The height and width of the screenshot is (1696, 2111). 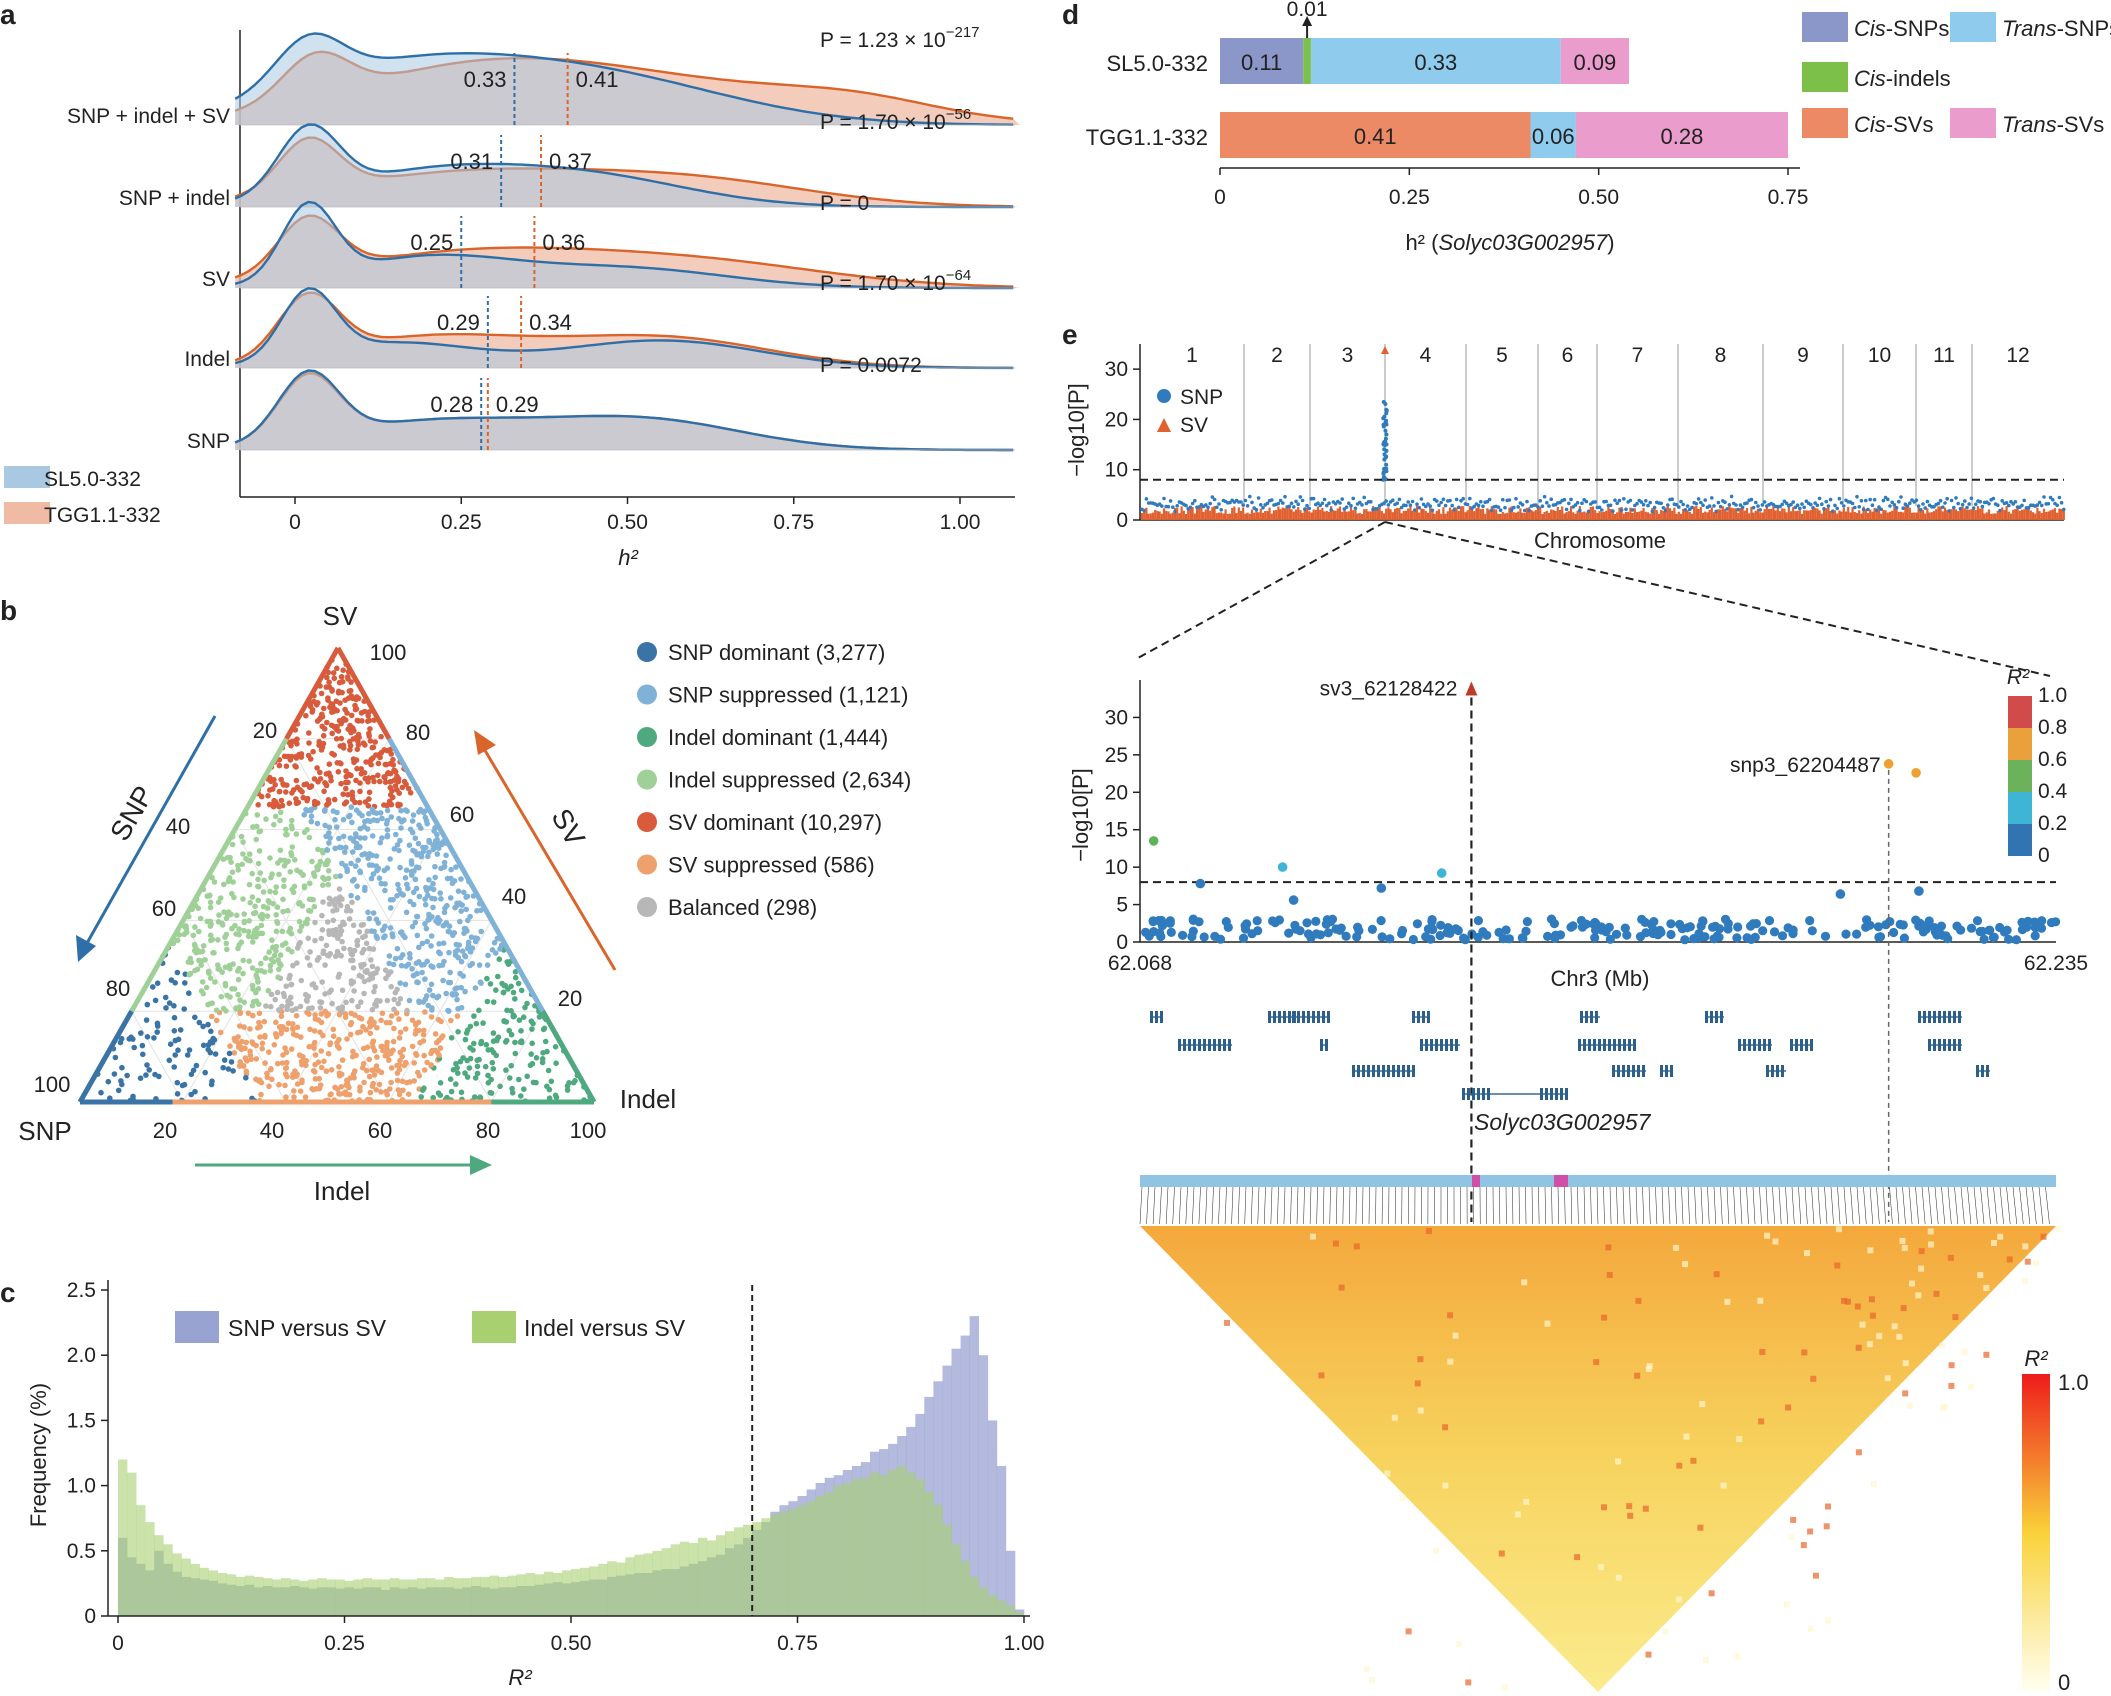 What do you see at coordinates (1116, 755) in the screenshot?
I see `panel-e-locus-y-tick-label: 25` at bounding box center [1116, 755].